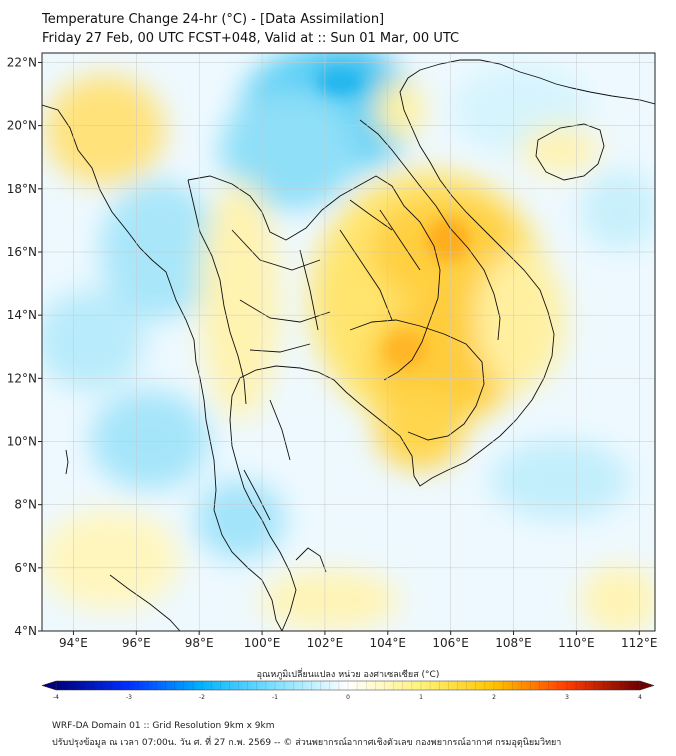 The width and height of the screenshot is (676, 756). I want to click on myanmar-thailand-border, so click(217, 292).